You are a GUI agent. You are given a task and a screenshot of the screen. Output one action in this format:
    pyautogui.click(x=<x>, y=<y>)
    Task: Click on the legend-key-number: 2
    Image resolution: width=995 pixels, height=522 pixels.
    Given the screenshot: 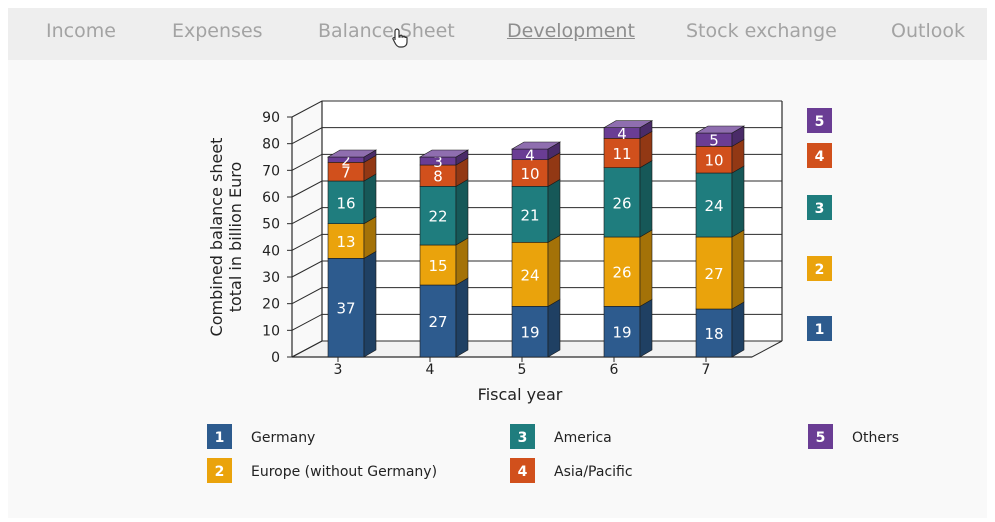 What is the action you would take?
    pyautogui.click(x=220, y=472)
    